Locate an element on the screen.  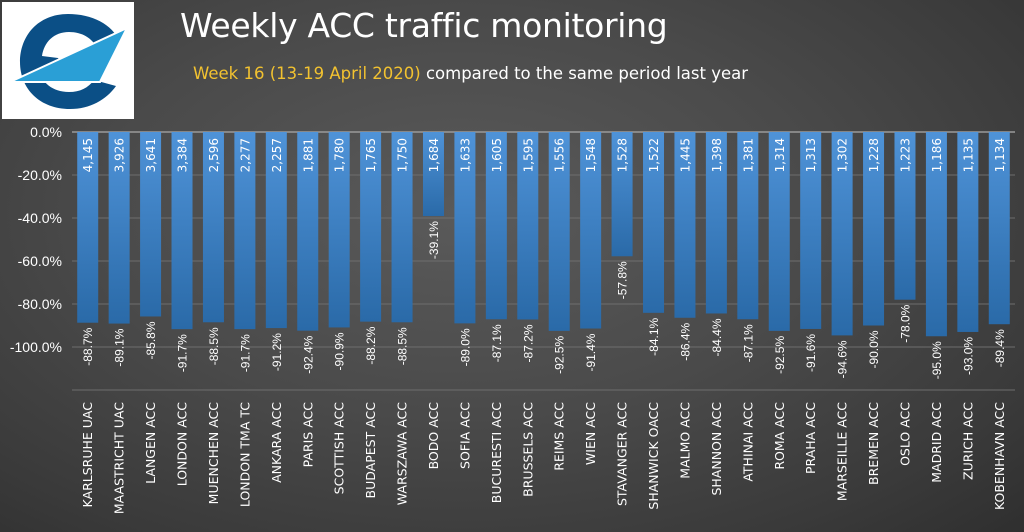
category-label: SHANWICK OACC is located at coordinates (653, 456).